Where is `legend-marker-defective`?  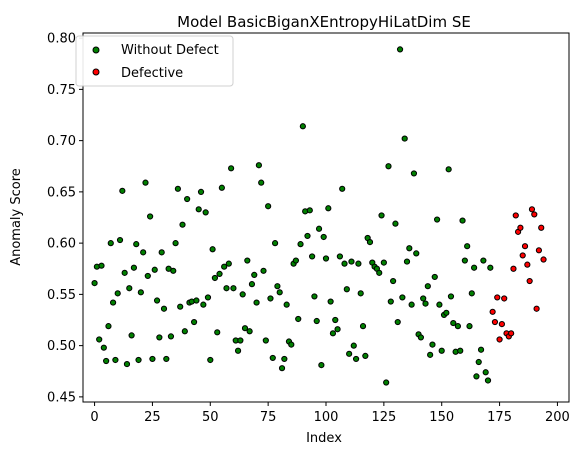
legend-marker-defective is located at coordinates (96, 72).